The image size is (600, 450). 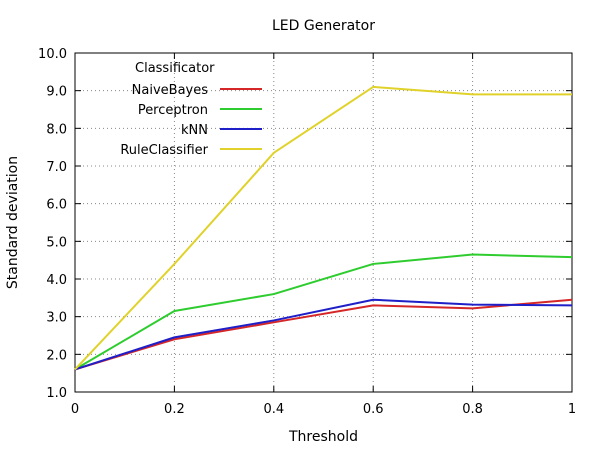 I want to click on y-axis-label: Standard deviation, so click(x=13, y=222).